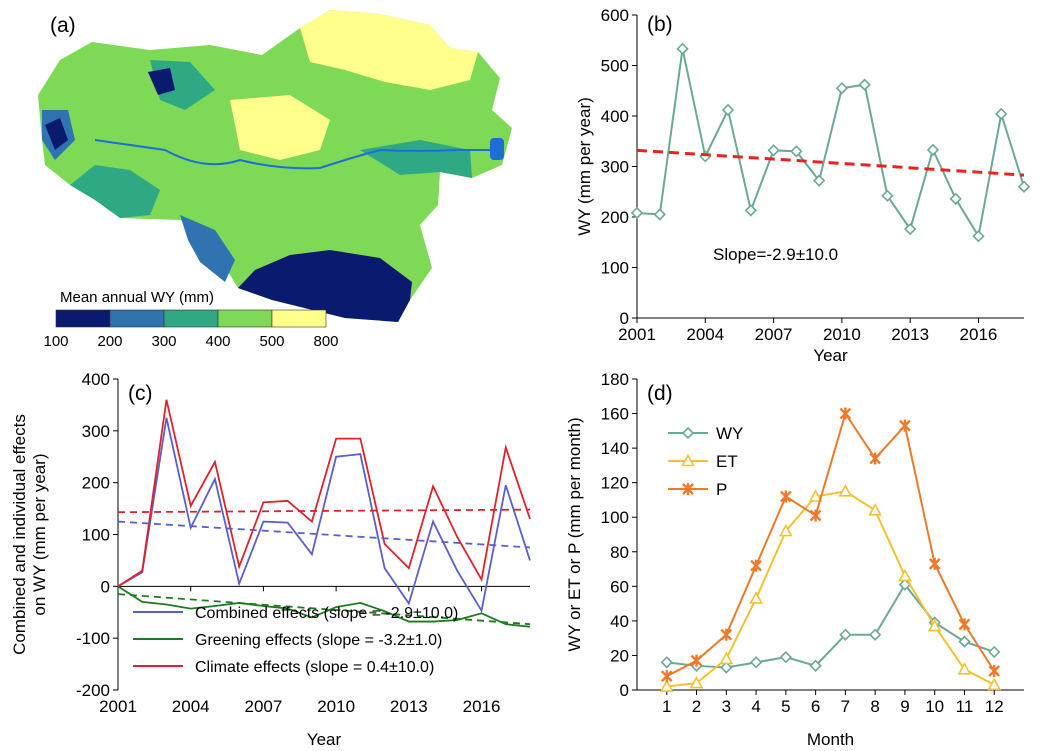 The height and width of the screenshot is (751, 1052). What do you see at coordinates (615, 483) in the screenshot?
I see `y-tick-label: 120` at bounding box center [615, 483].